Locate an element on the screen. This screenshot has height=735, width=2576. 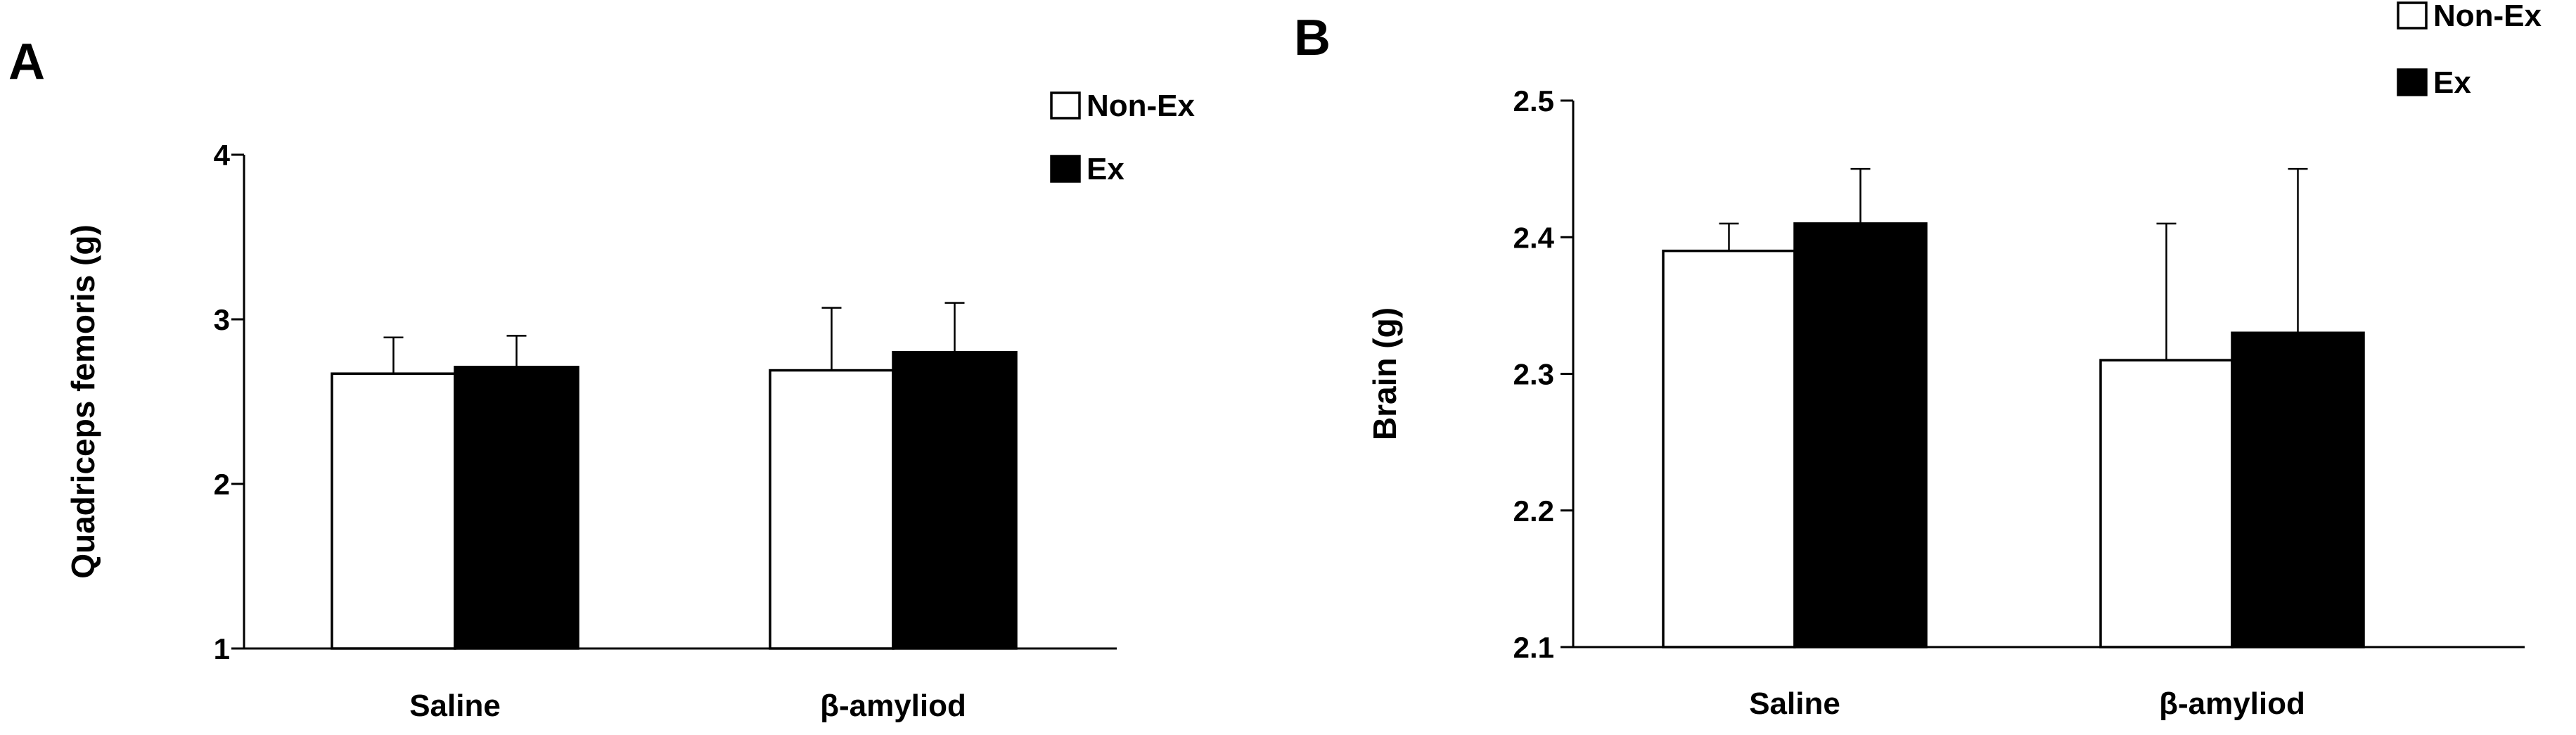
y-tick-label: 2.5 is located at coordinates (1533, 100).